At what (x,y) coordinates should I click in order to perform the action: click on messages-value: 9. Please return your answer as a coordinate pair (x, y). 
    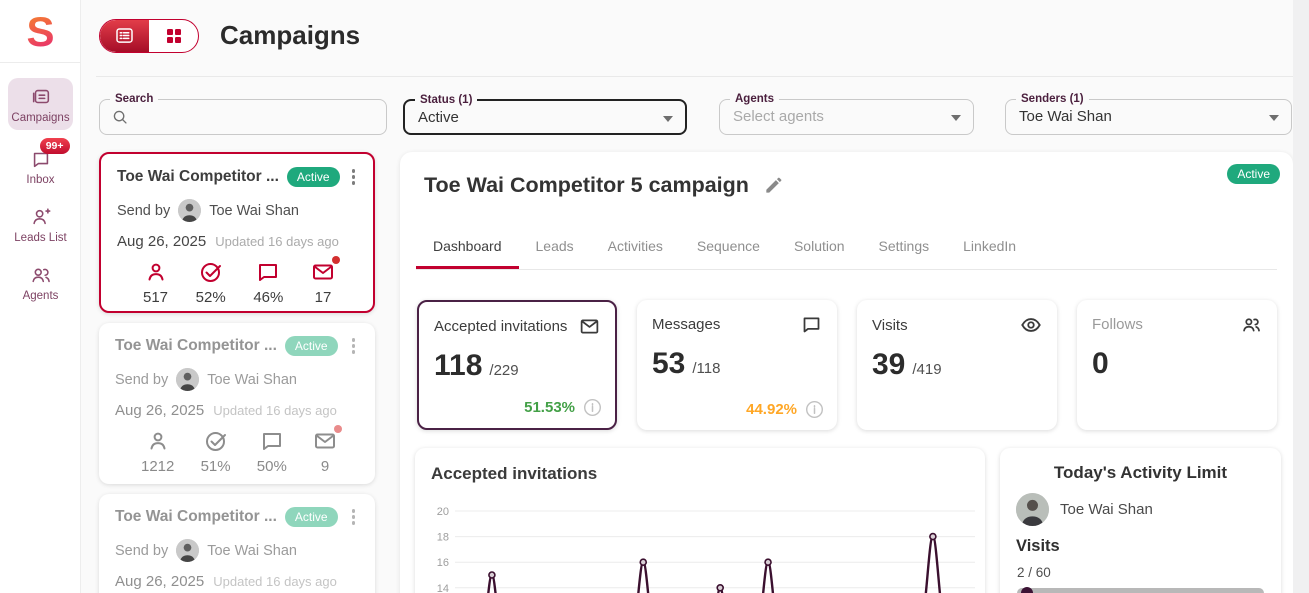
    Looking at the image, I should click on (325, 466).